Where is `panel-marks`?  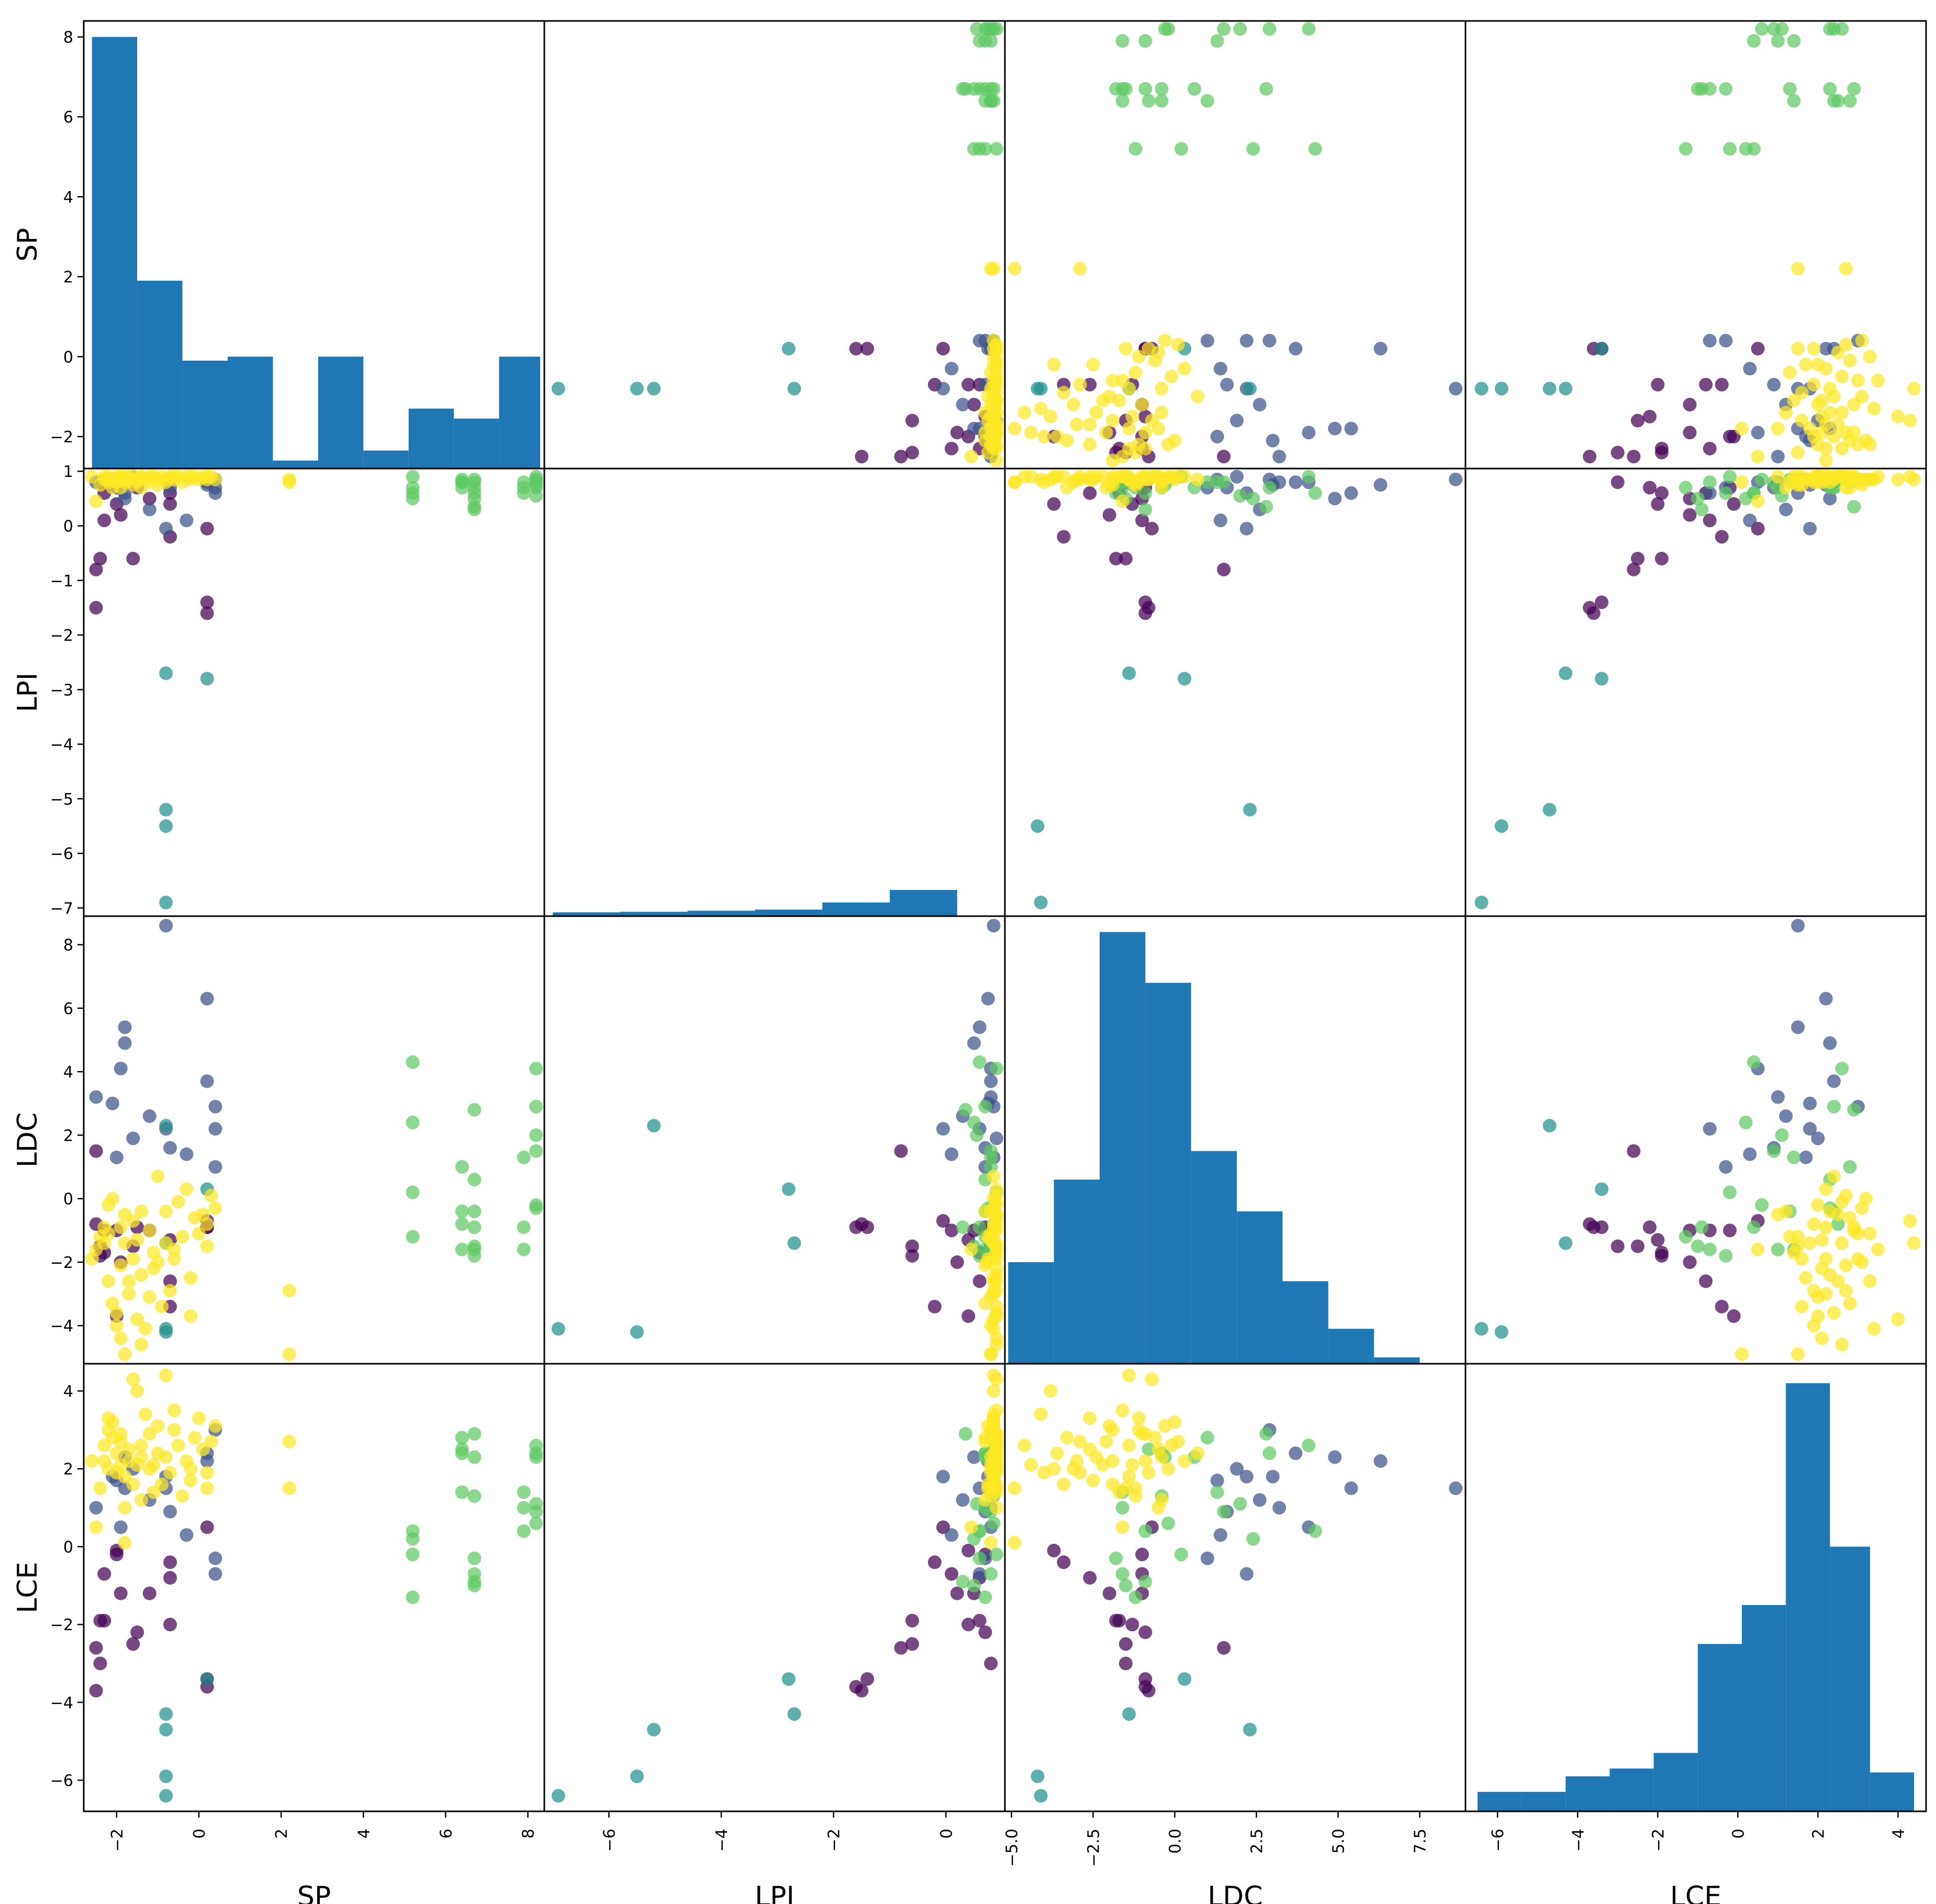
panel-marks is located at coordinates (1697, 244).